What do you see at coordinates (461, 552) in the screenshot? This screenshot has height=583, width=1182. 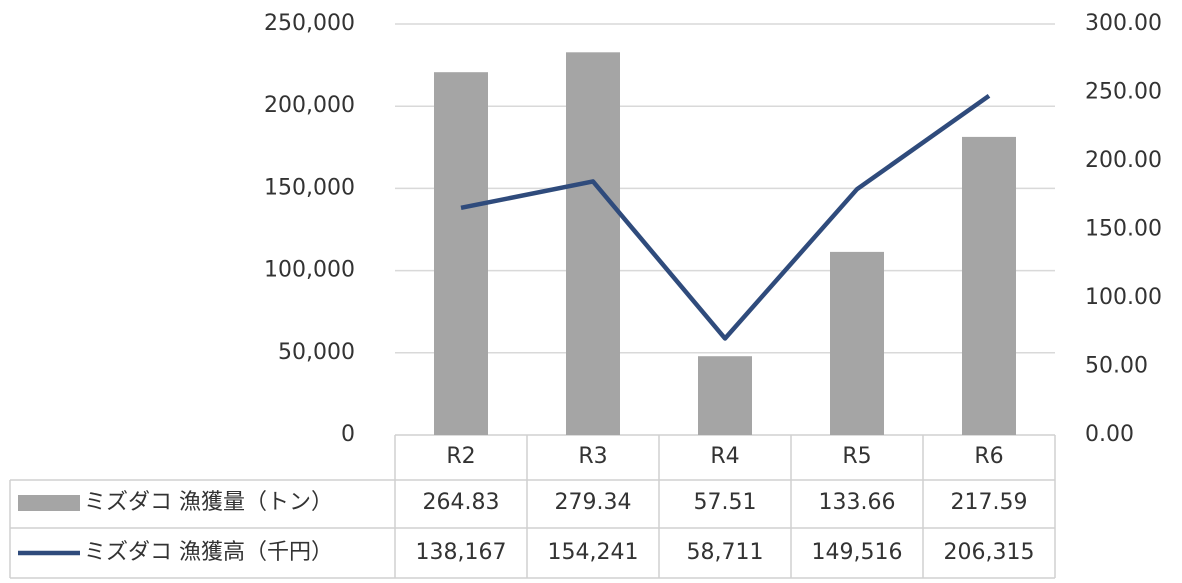 I see `table-value: 138,167` at bounding box center [461, 552].